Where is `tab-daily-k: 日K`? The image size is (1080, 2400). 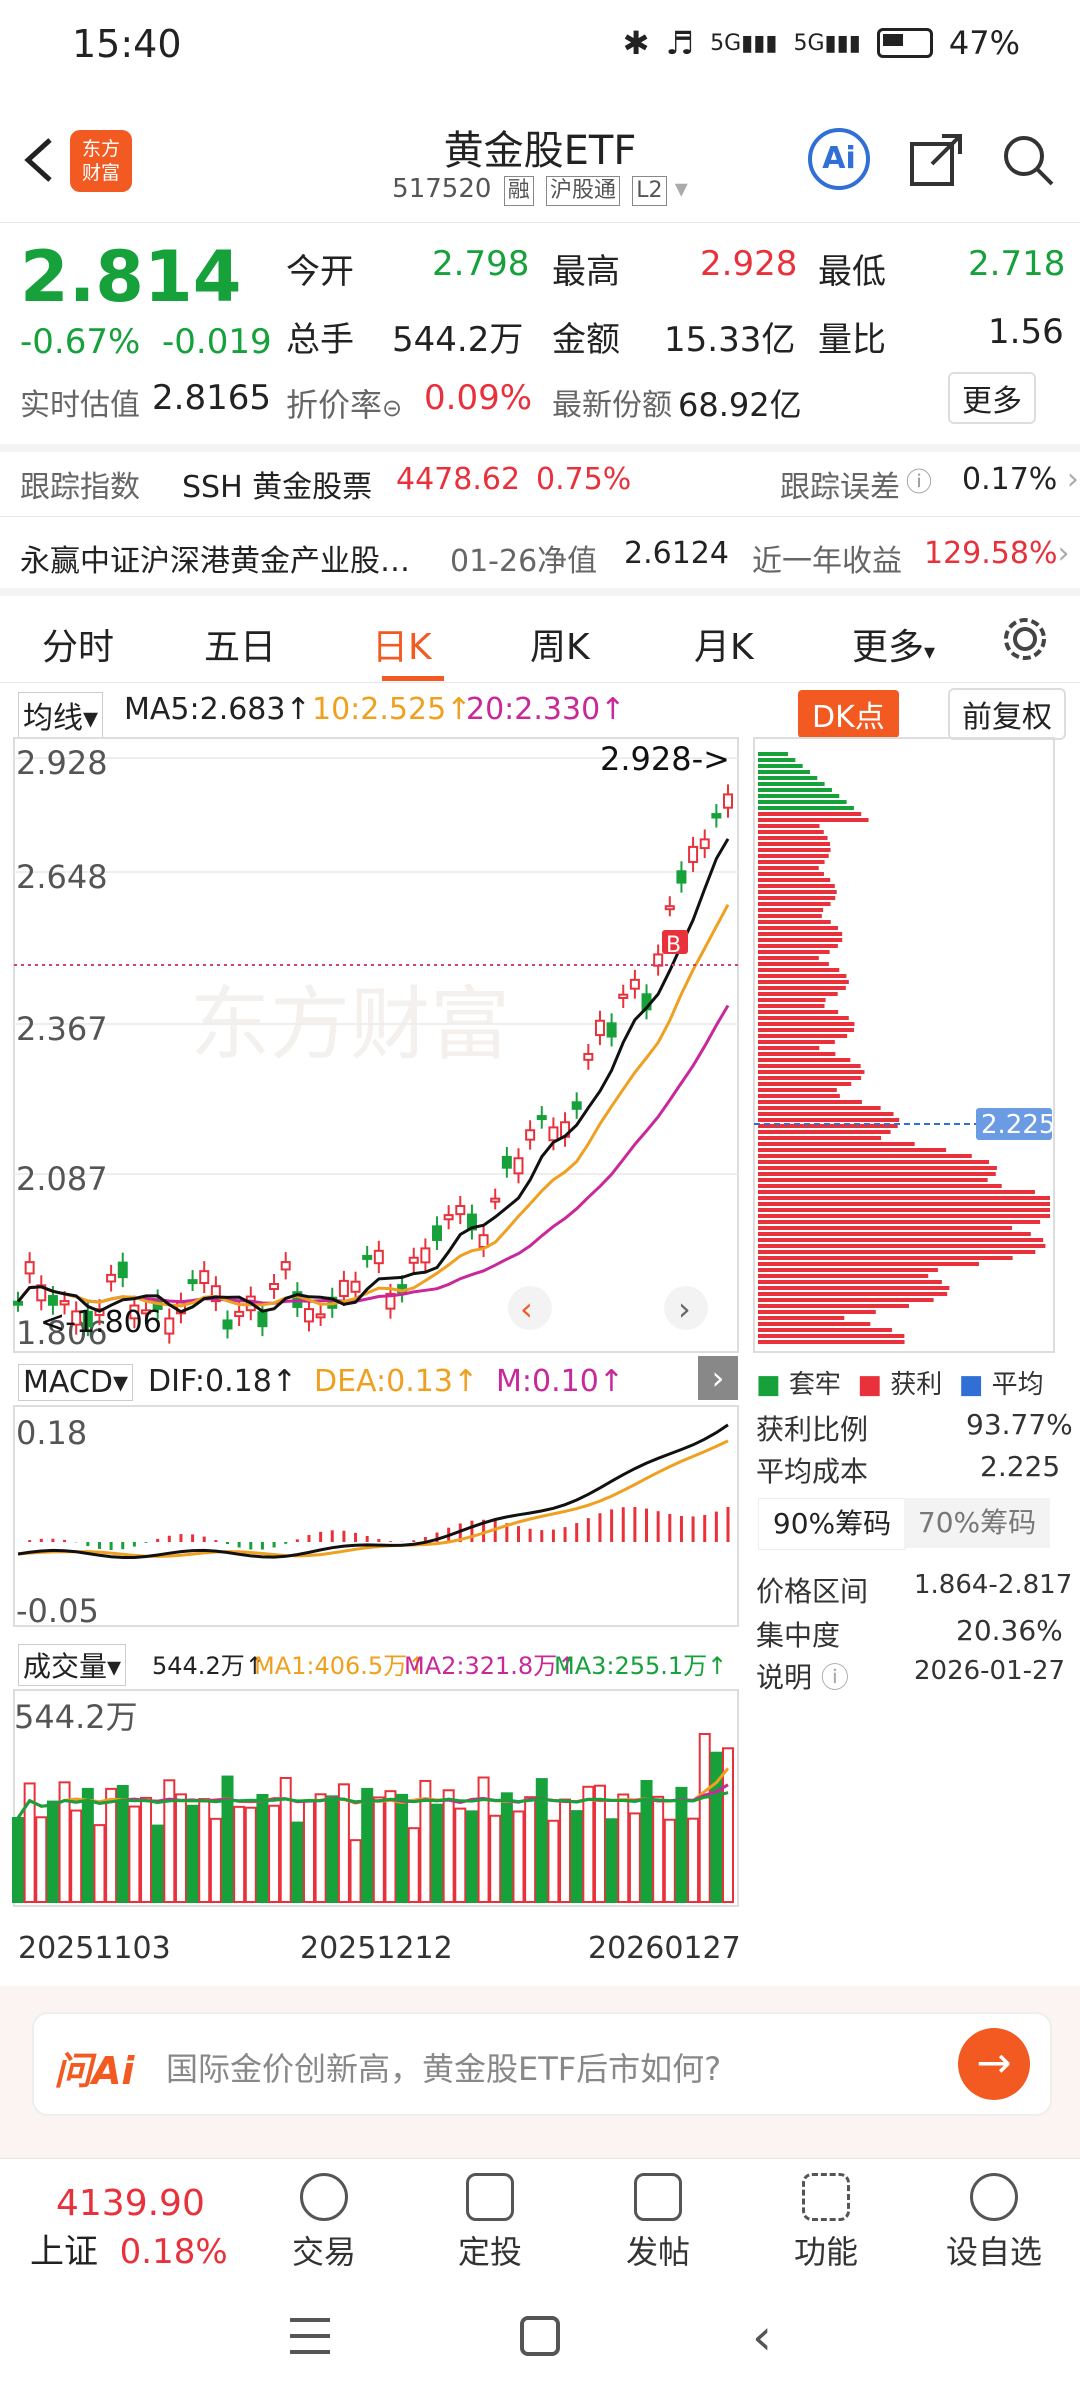
tab-daily-k: 日K is located at coordinates (402, 647).